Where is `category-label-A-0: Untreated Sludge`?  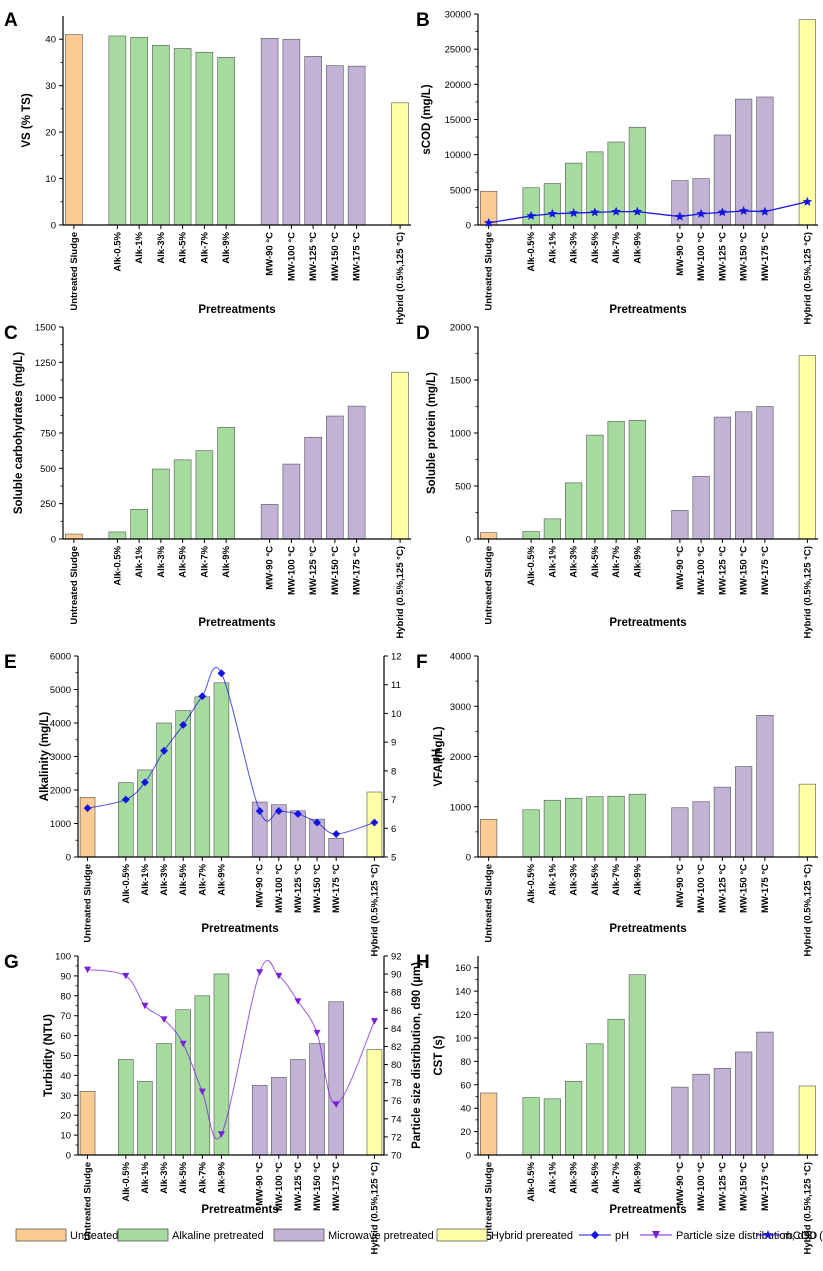 category-label-A-0: Untreated Sludge is located at coordinates (74, 271).